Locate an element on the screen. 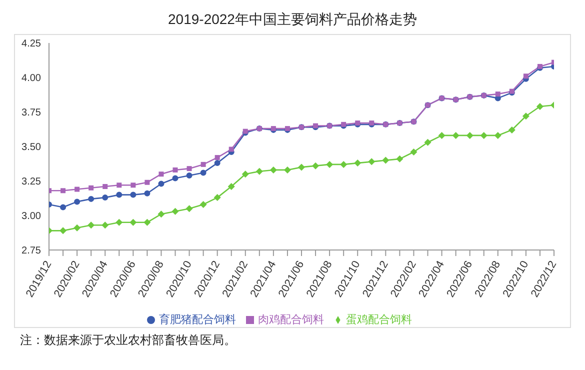  y-tick-label: 4.25 is located at coordinates (32, 44).